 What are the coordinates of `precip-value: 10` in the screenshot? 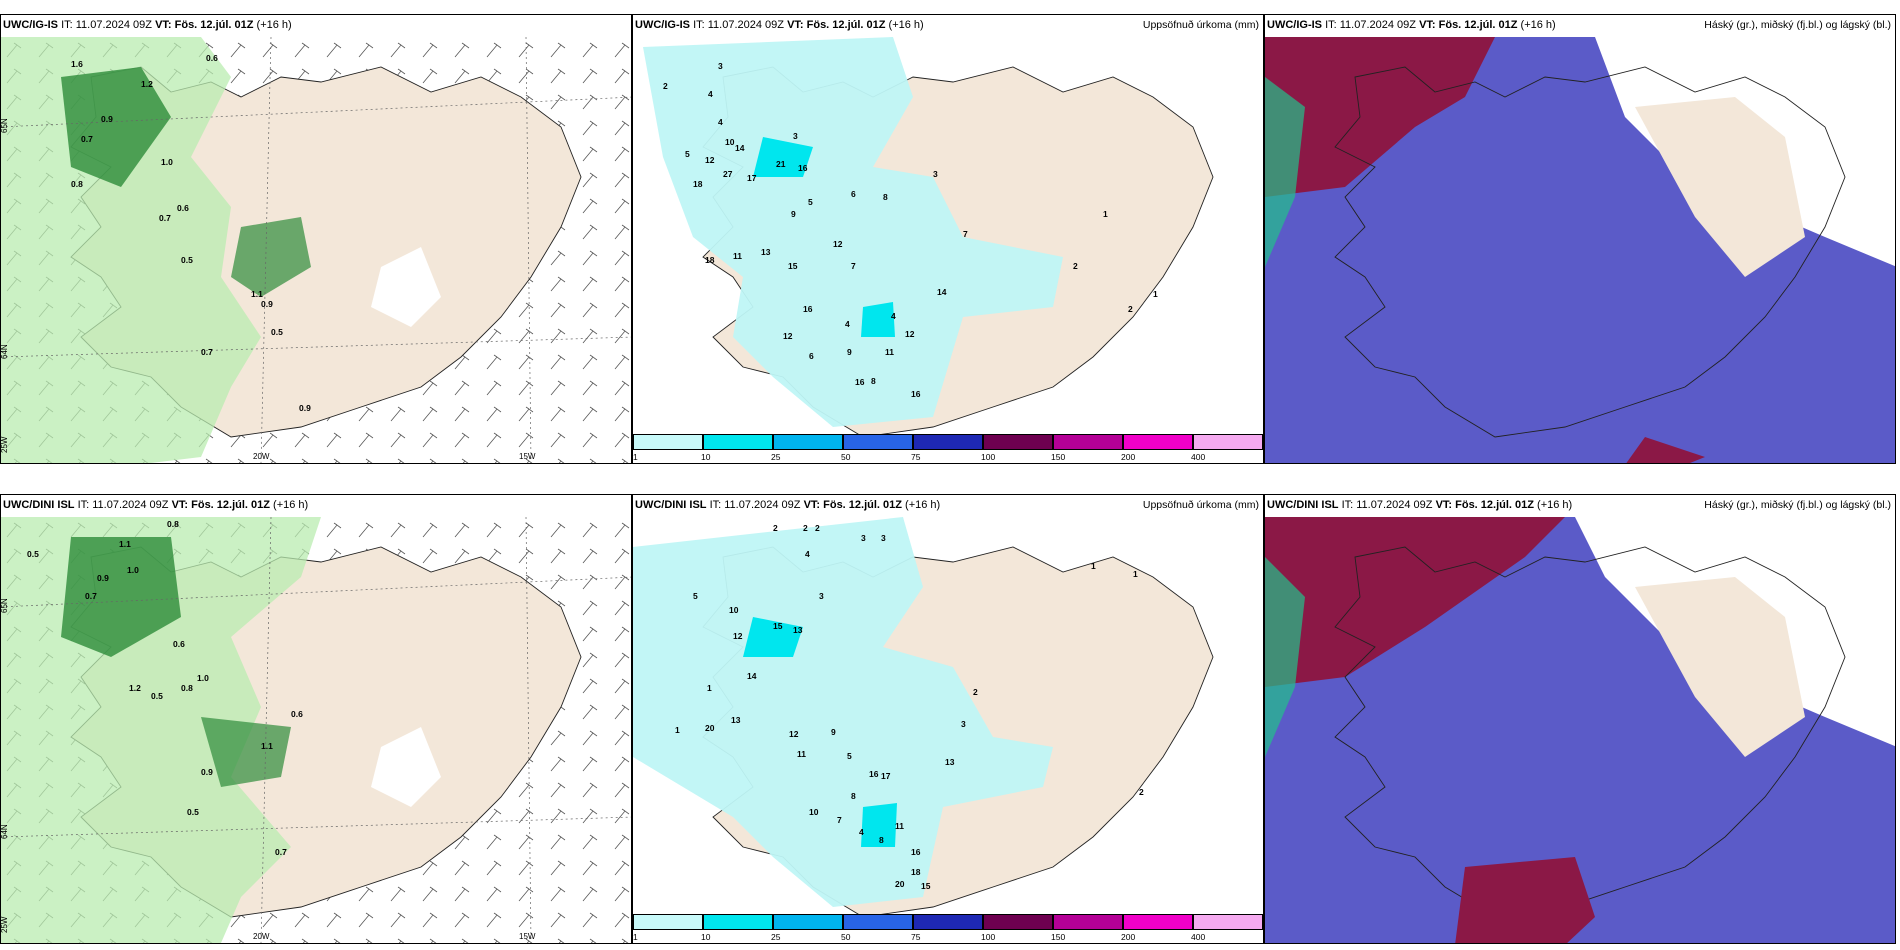 It's located at (814, 812).